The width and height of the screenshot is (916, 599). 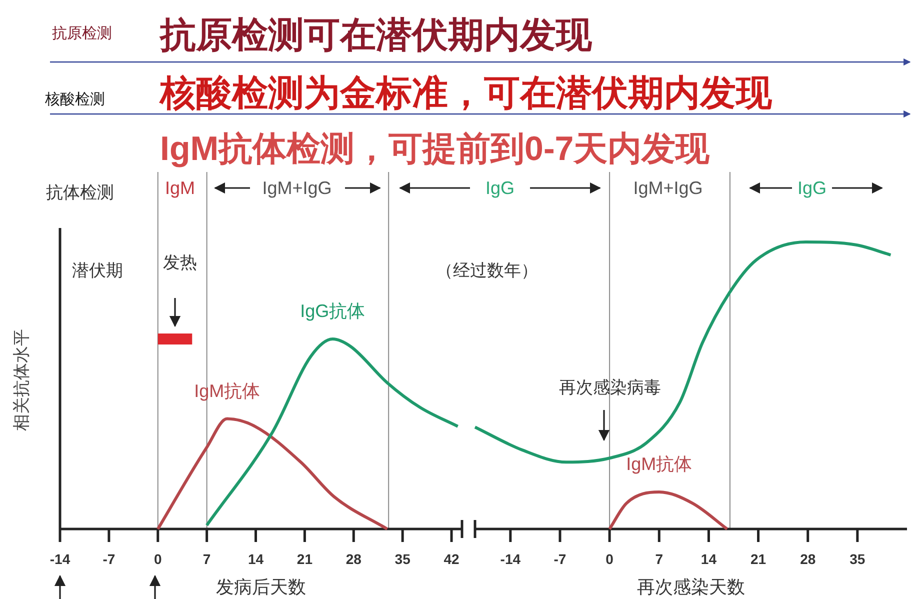 I want to click on annotation: 再次感染病毒, so click(x=610, y=388).